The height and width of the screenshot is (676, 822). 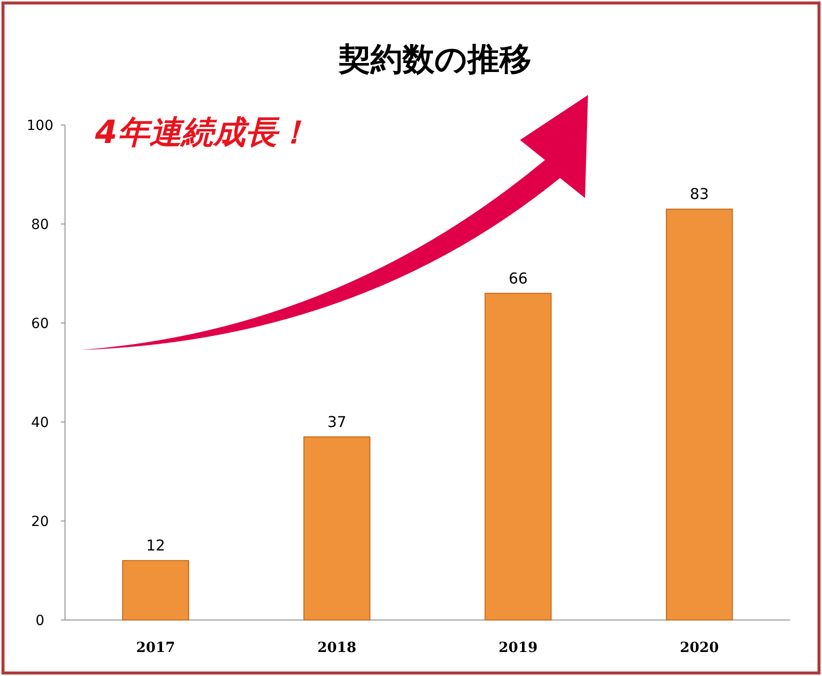 What do you see at coordinates (518, 278) in the screenshot?
I see `data-label: 66` at bounding box center [518, 278].